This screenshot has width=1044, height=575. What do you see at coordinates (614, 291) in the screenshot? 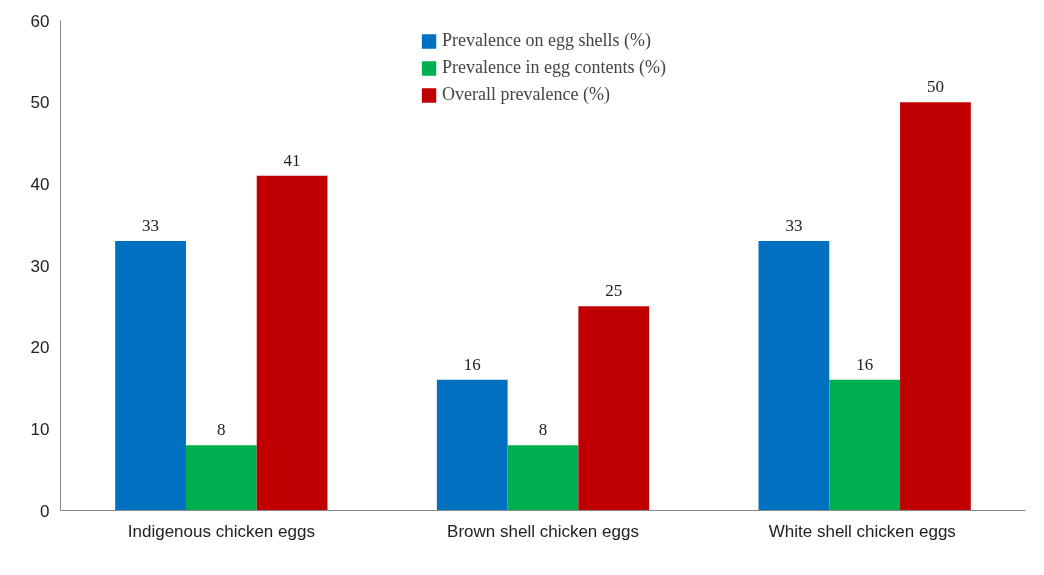
I see `data-label: 25` at bounding box center [614, 291].